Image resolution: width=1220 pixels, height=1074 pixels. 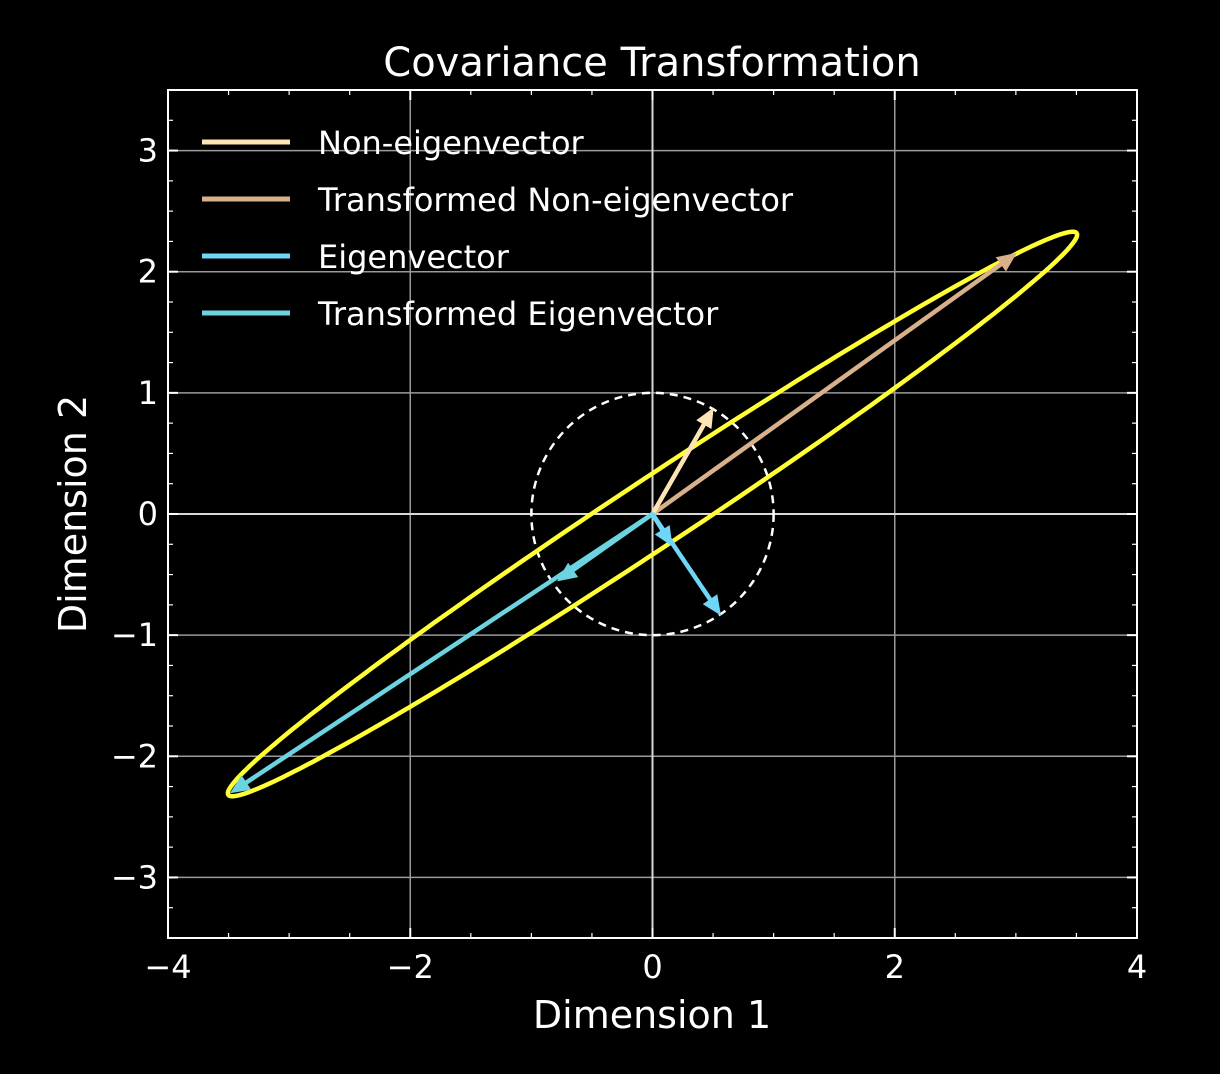 What do you see at coordinates (1137, 967) in the screenshot?
I see `x-tick-label: 4` at bounding box center [1137, 967].